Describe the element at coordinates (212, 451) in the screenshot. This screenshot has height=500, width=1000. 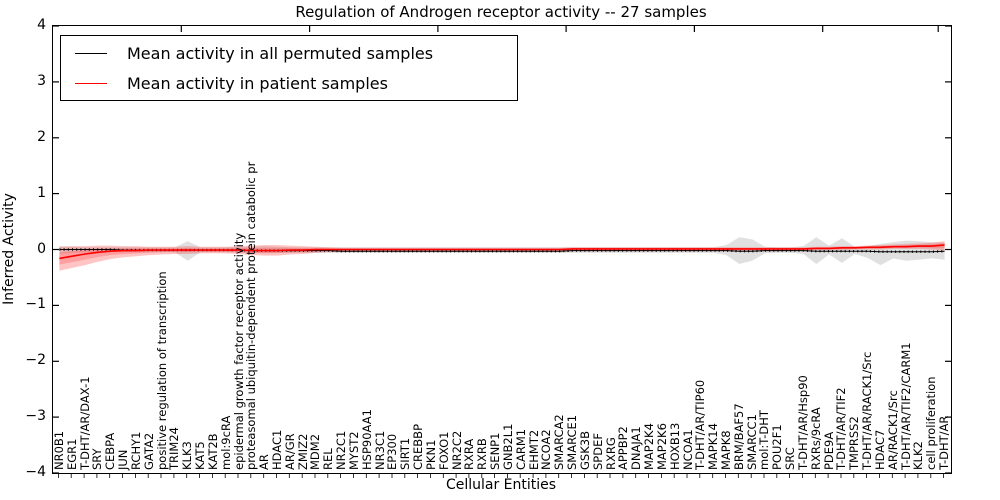
I see `x-tick-label: KAT2B` at that location.